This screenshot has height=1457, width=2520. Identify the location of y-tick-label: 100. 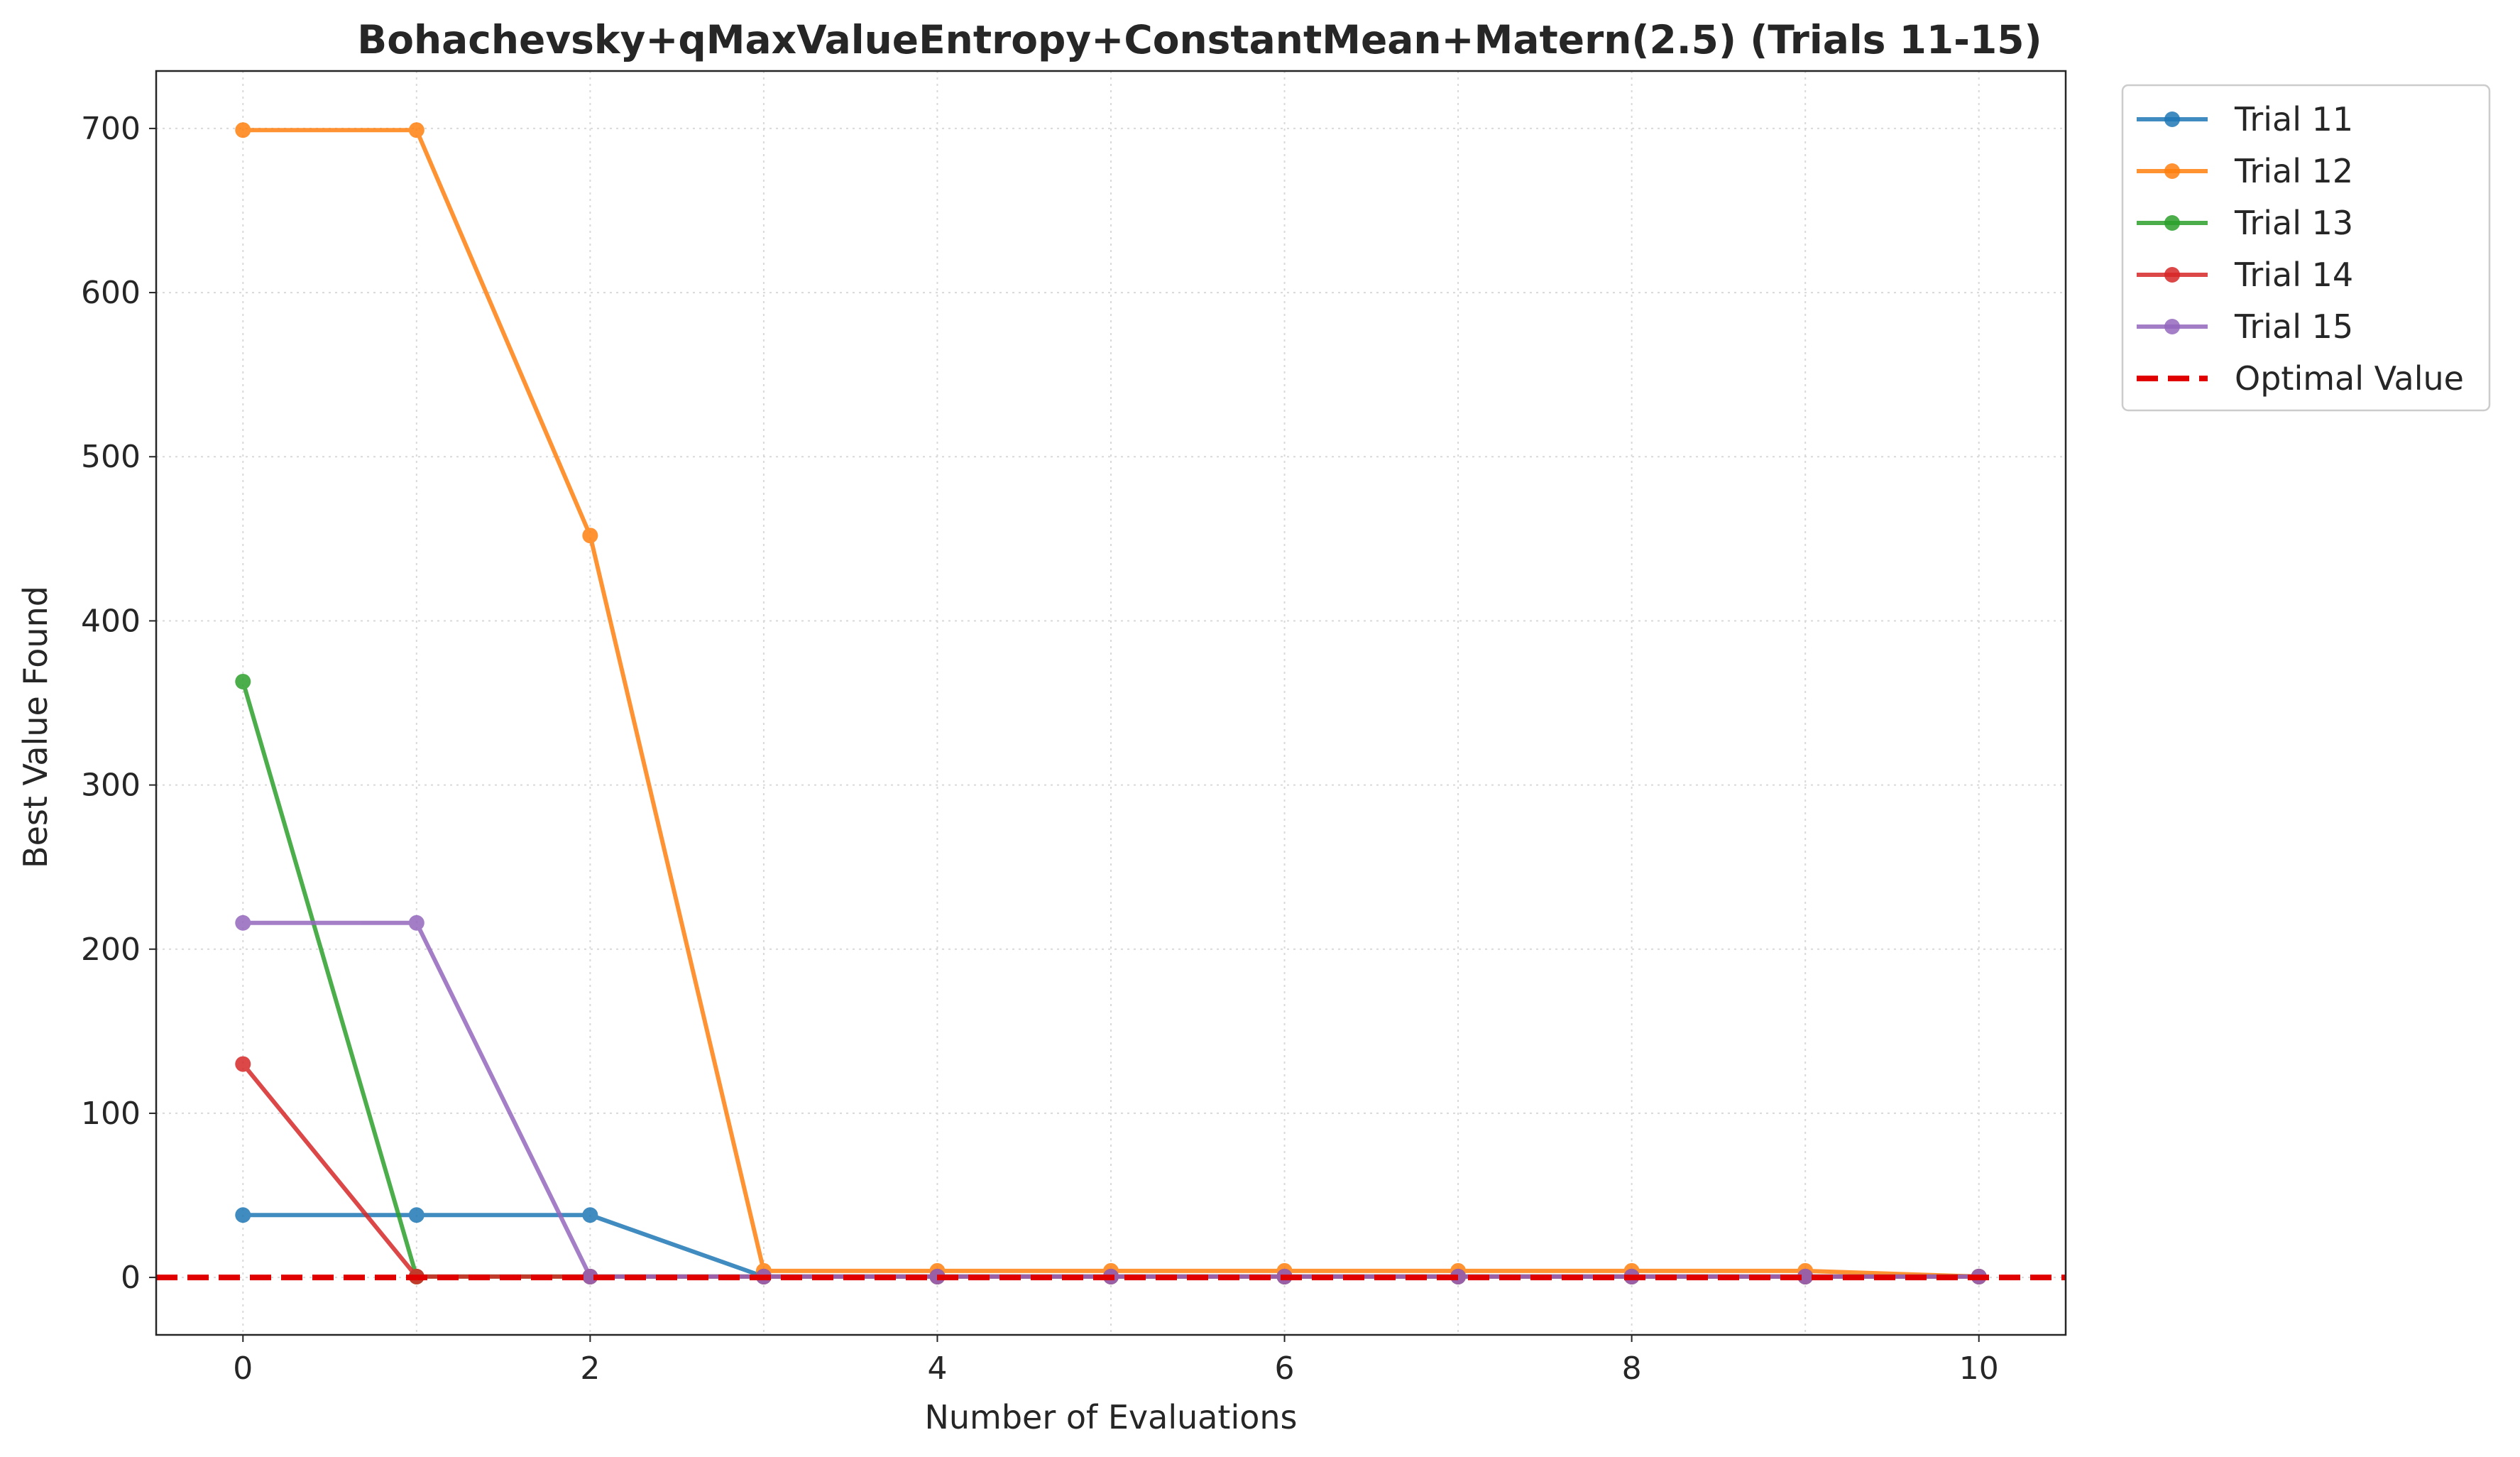
(111, 1114).